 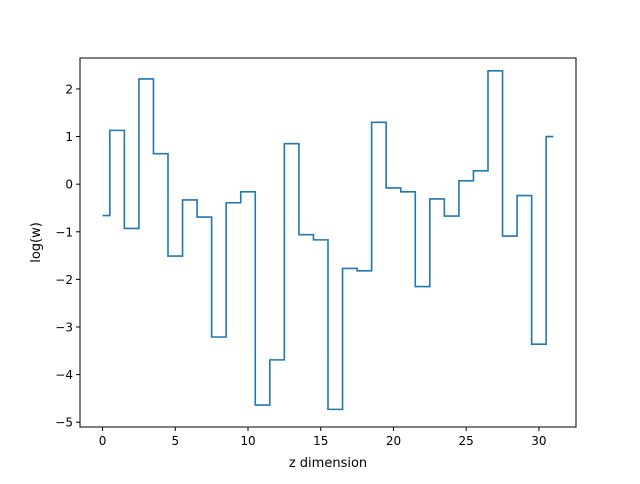 I want to click on y-tick-label: −4, so click(x=64, y=375).